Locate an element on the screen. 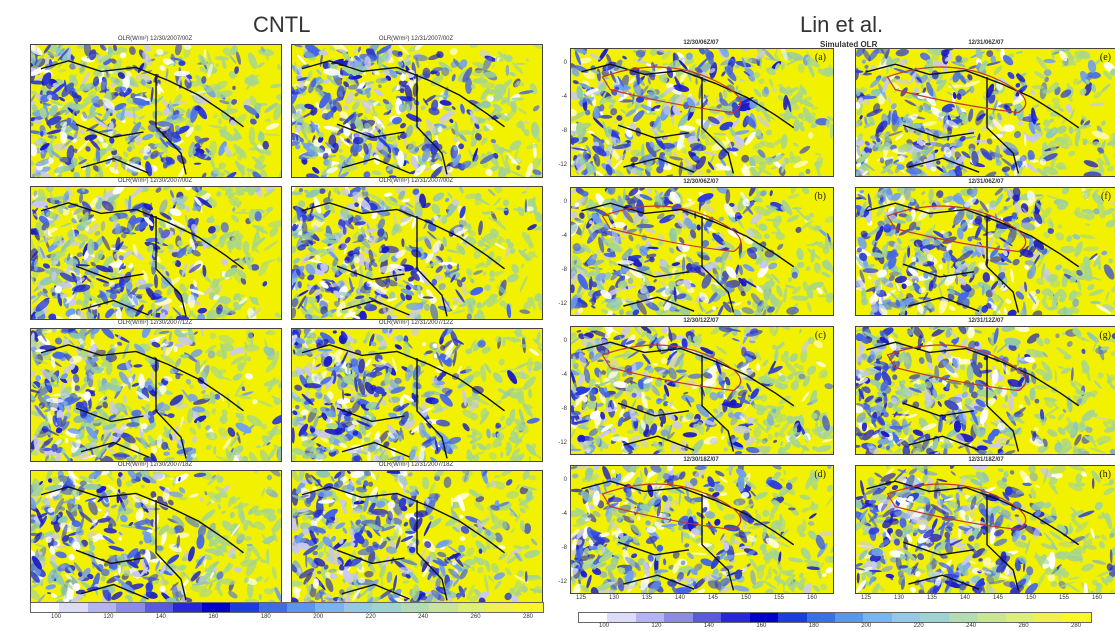 Image resolution: width=1115 pixels, height=631 pixels. panel-tag: (g) is located at coordinates (1105, 335).